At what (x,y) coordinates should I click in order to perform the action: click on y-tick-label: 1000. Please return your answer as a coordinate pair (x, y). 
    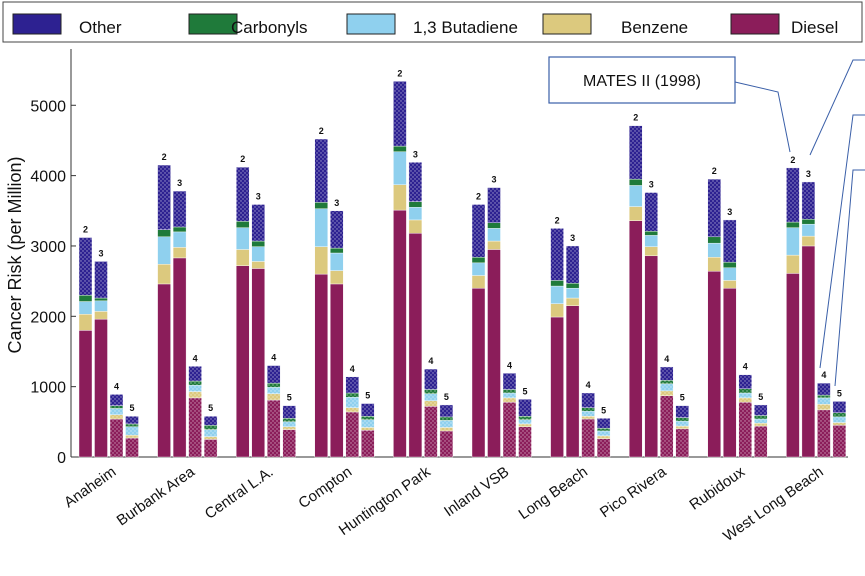
    Looking at the image, I should click on (48, 388).